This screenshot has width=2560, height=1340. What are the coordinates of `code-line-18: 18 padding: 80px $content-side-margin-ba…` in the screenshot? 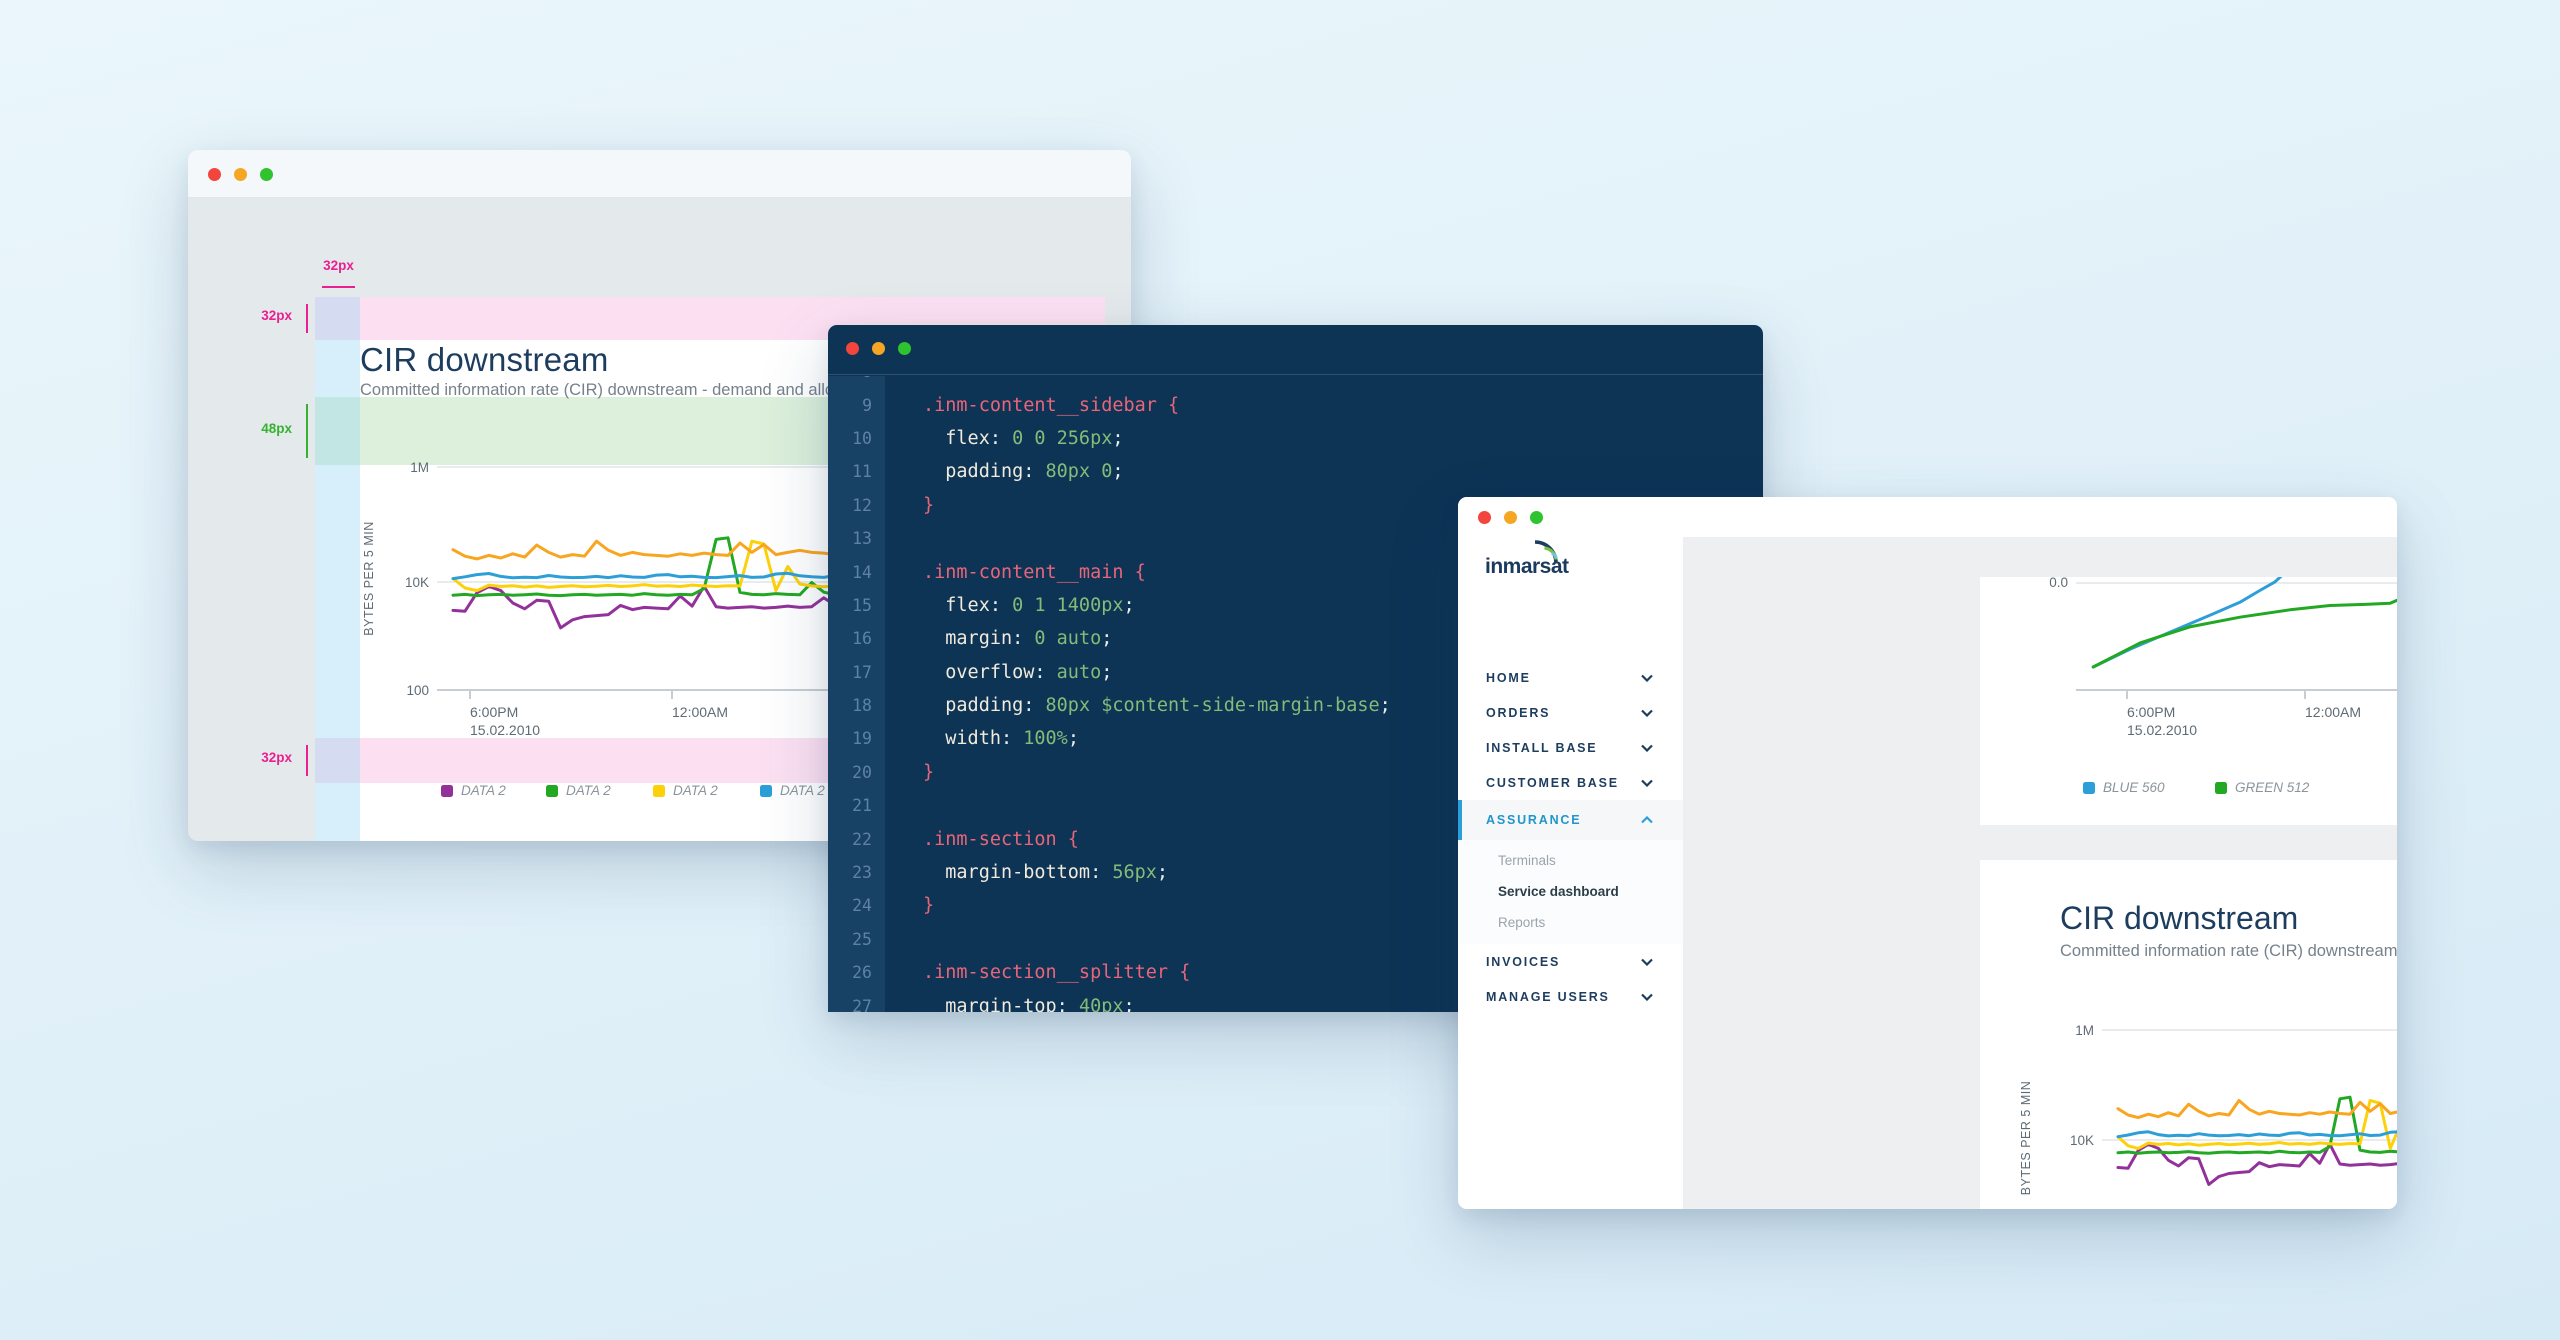 It's located at (1295, 705).